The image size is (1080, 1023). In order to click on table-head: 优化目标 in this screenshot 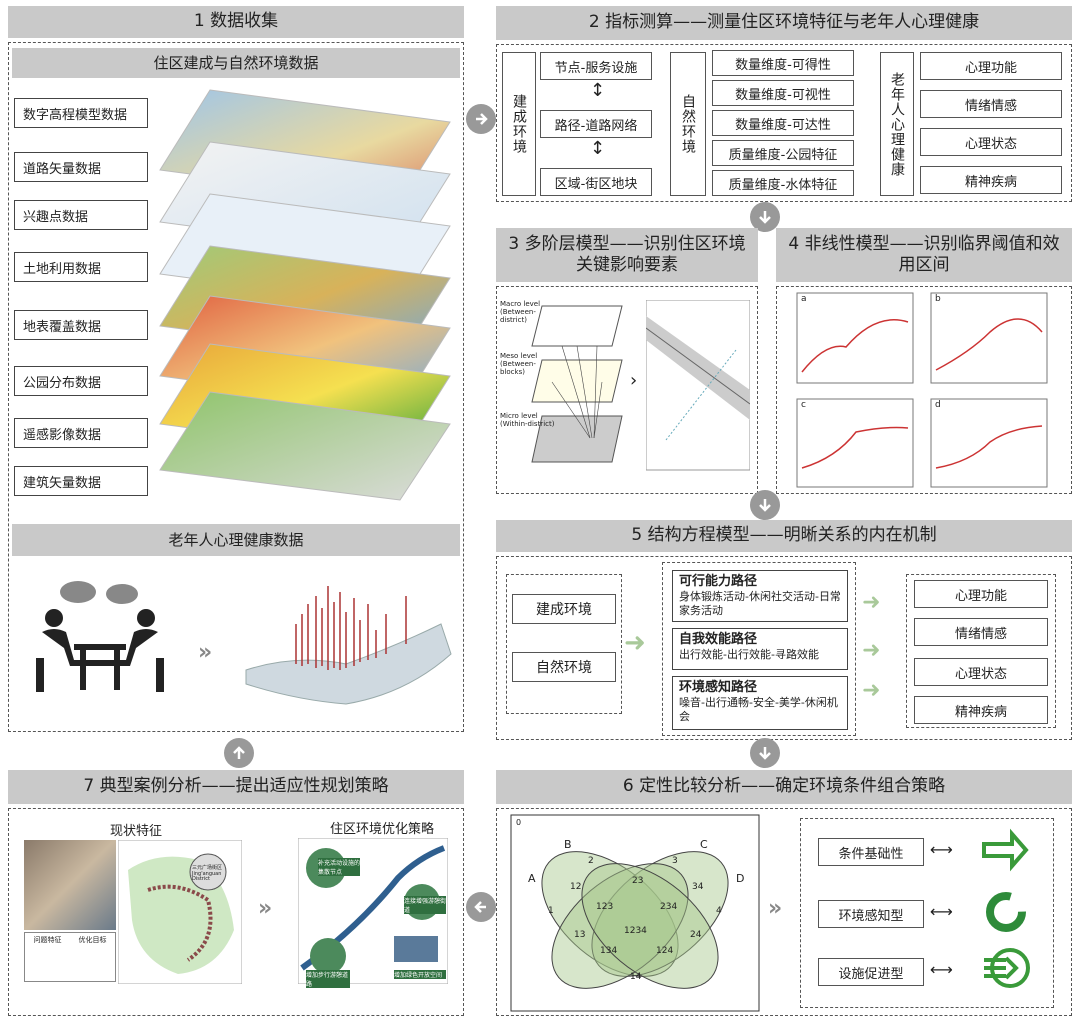, I will do `click(92, 940)`.